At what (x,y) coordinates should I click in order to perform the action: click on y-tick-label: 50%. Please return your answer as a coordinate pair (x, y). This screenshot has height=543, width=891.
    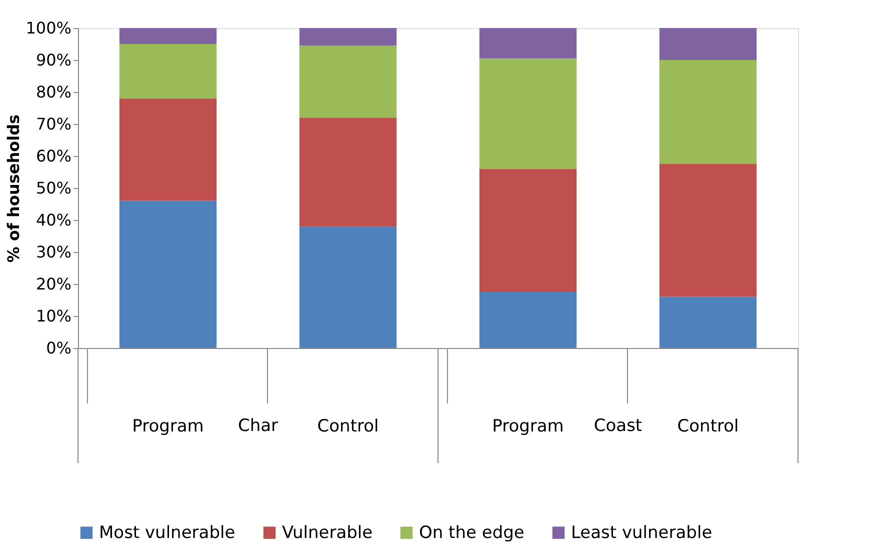
    Looking at the image, I should click on (54, 188).